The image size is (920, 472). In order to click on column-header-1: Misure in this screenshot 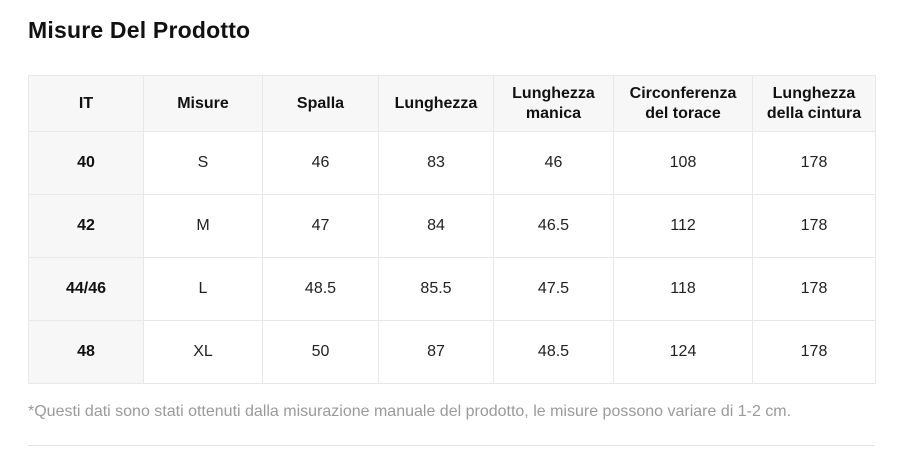, I will do `click(203, 103)`.